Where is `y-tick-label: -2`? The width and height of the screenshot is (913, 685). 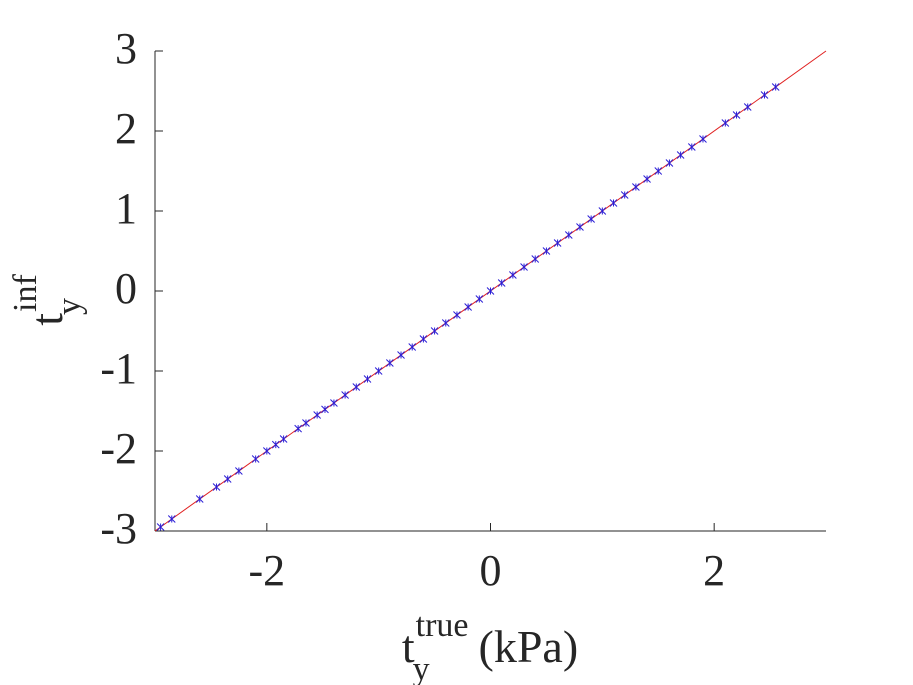
y-tick-label: -2 is located at coordinates (118, 448).